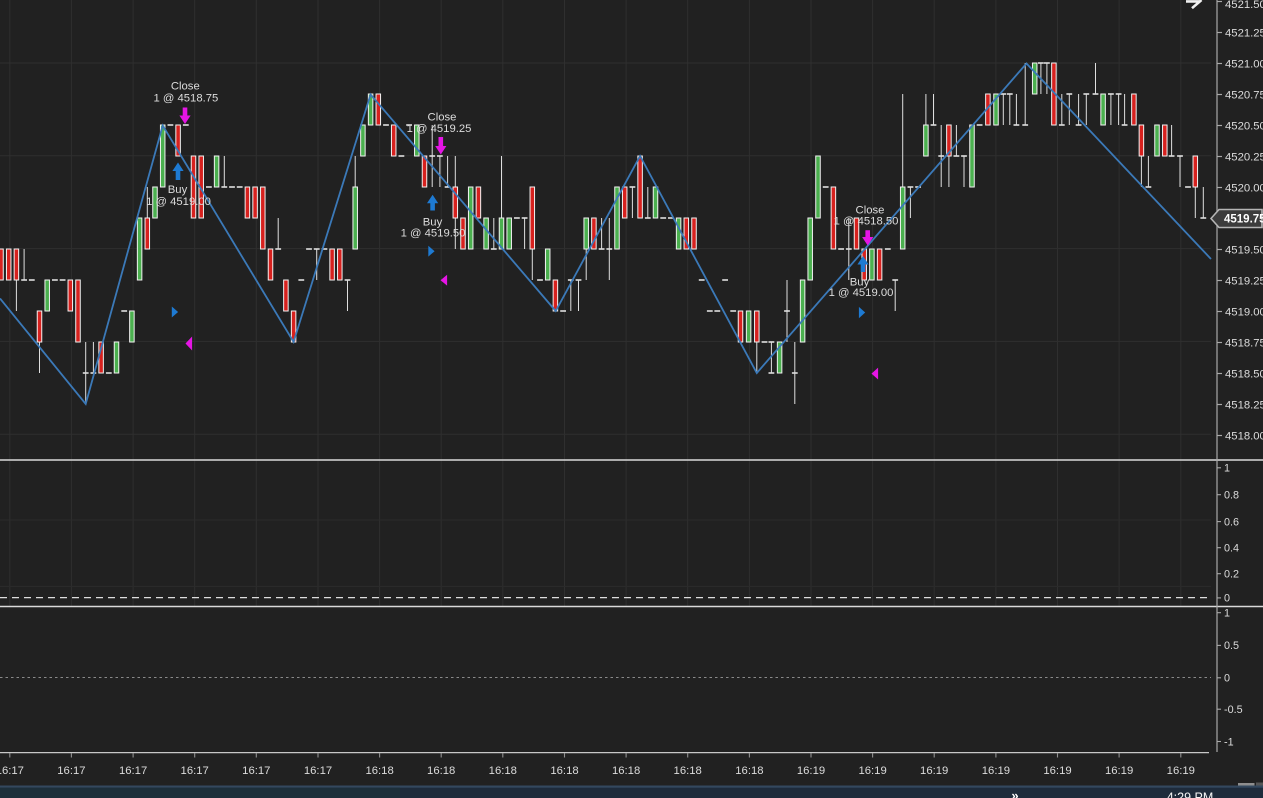  What do you see at coordinates (1231, 522) in the screenshot?
I see `svg-text: 0.6` at bounding box center [1231, 522].